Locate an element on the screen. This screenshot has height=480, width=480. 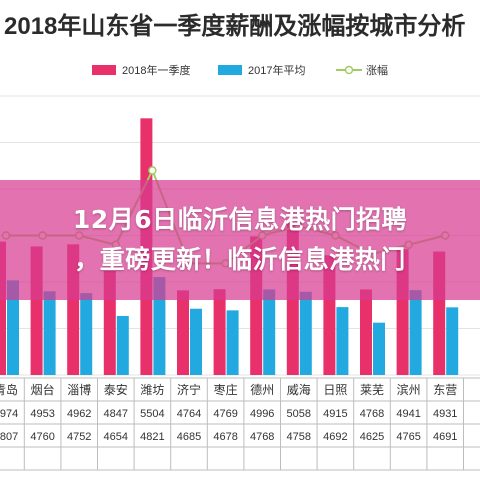
table-category-label: 滨州 is located at coordinates (409, 389).